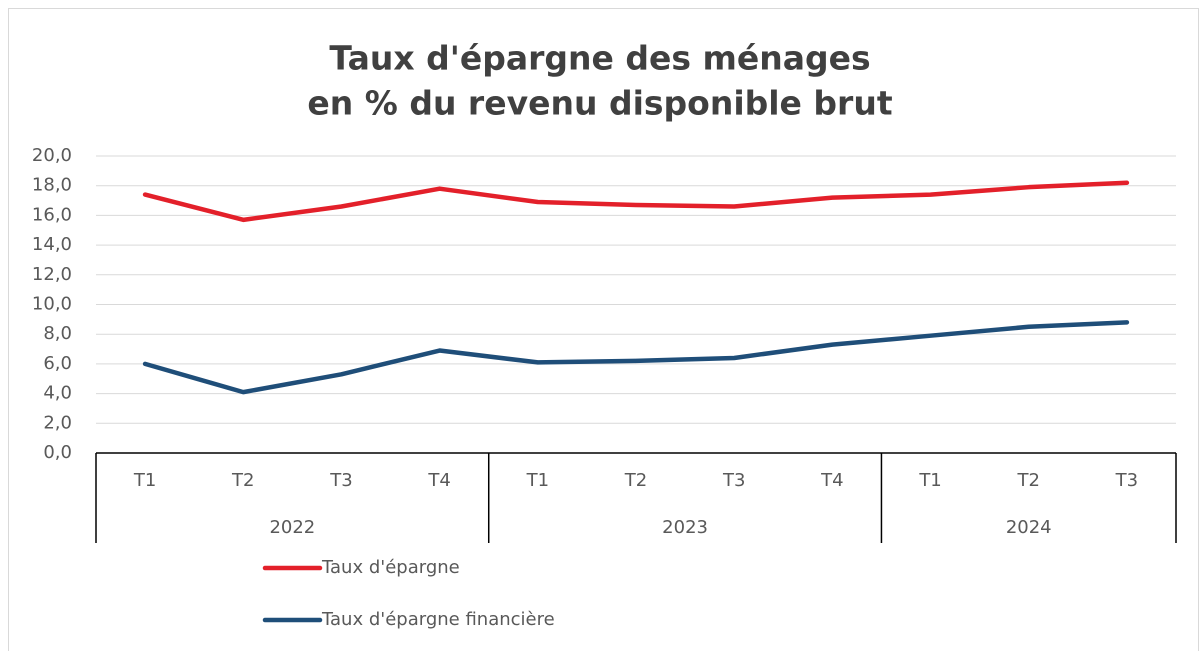 The image size is (1200, 651). What do you see at coordinates (57, 393) in the screenshot?
I see `y-tick-label: 4,0` at bounding box center [57, 393].